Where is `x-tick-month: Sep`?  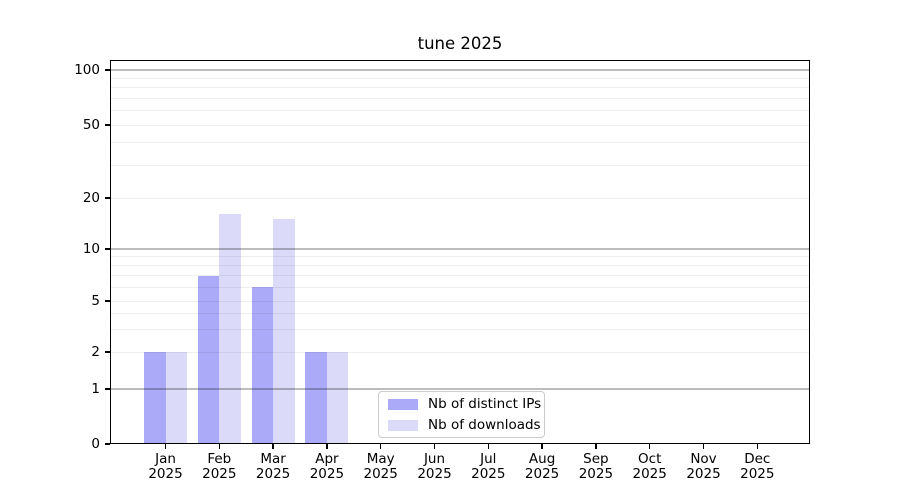
x-tick-month: Sep is located at coordinates (596, 459).